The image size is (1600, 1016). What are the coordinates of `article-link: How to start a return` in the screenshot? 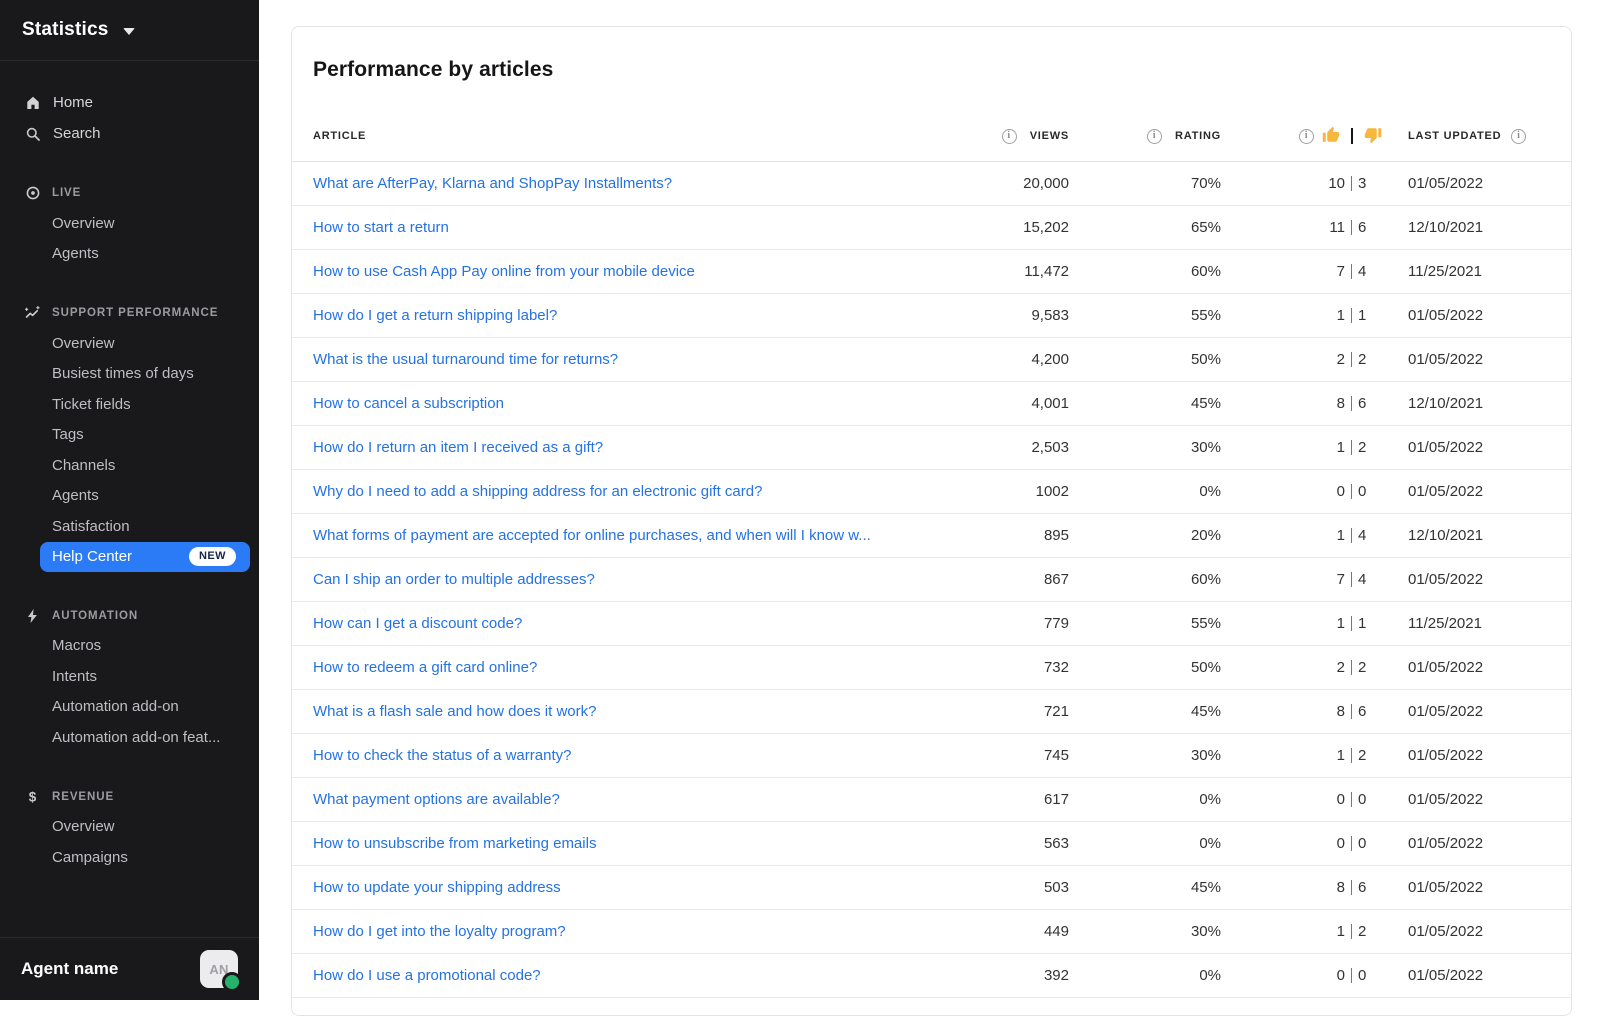 It's located at (381, 227).